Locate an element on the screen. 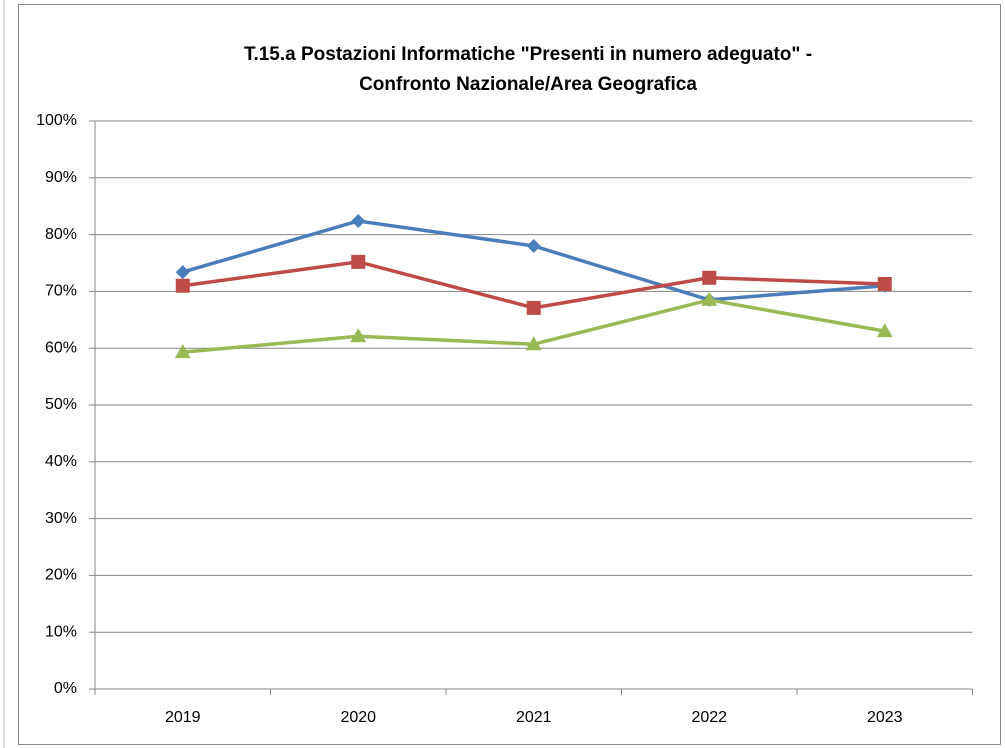 This screenshot has width=1005, height=748. y-tick-label: 0% is located at coordinates (65, 688).